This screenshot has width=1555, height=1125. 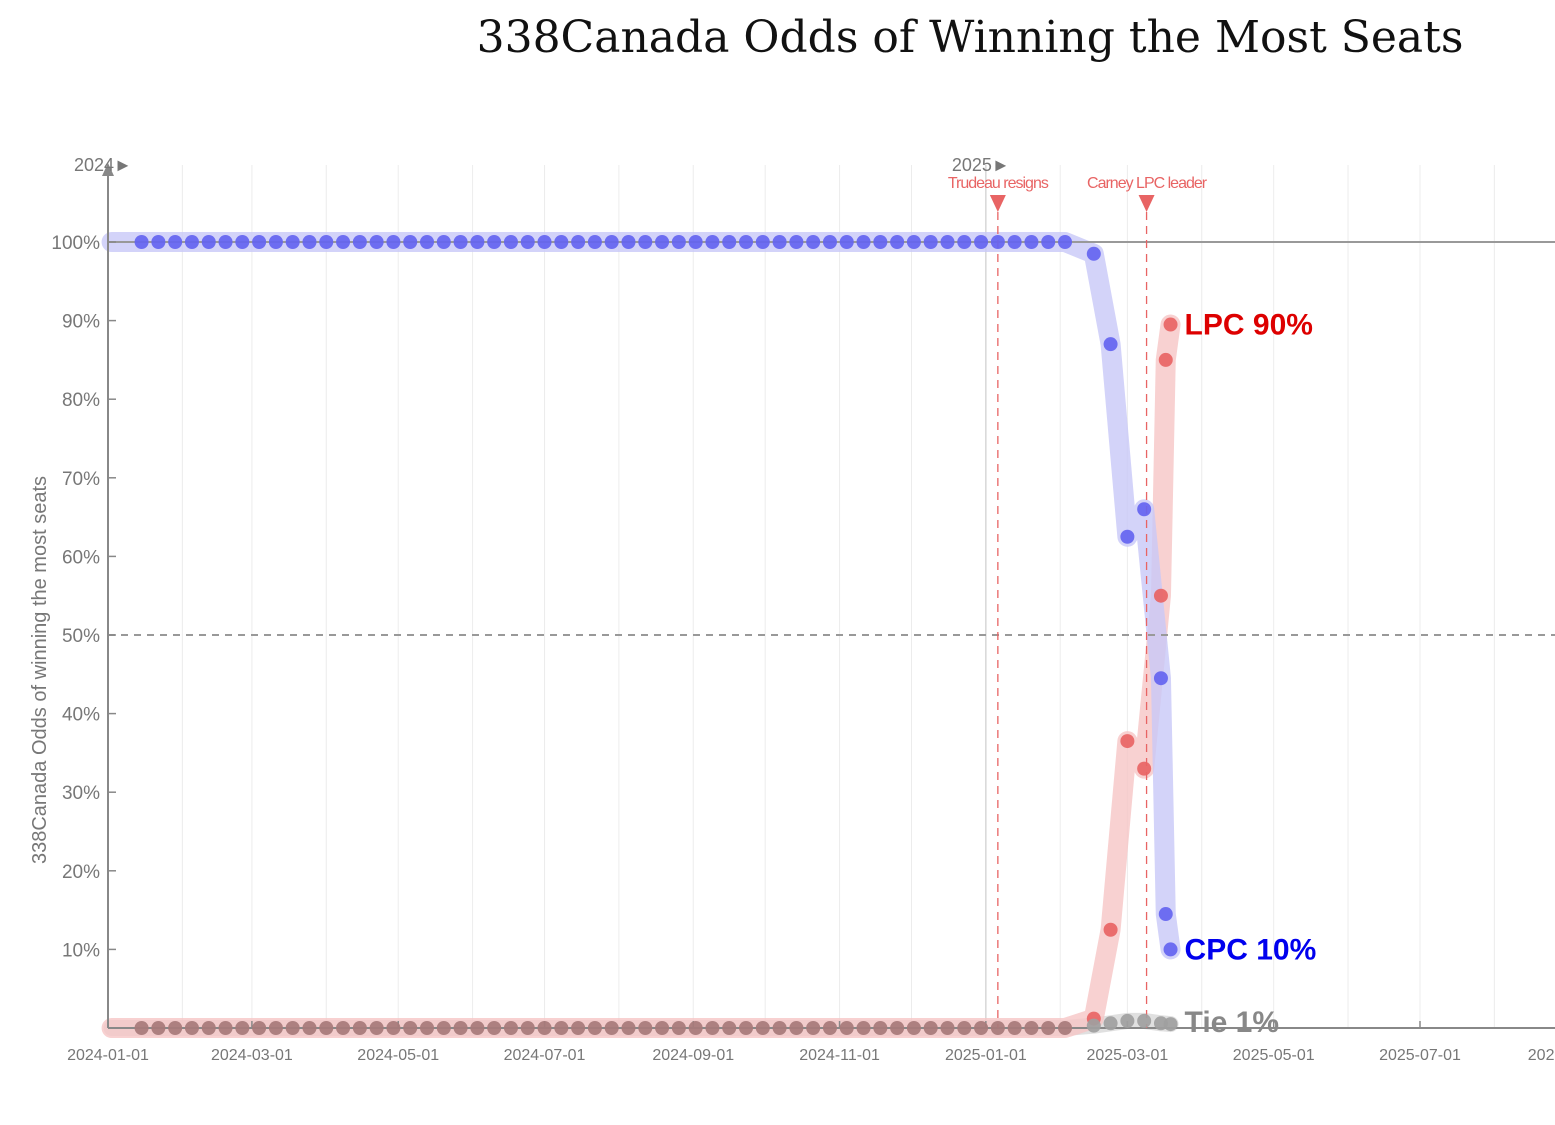 What do you see at coordinates (75, 243) in the screenshot?
I see `y-tick-label: 100%` at bounding box center [75, 243].